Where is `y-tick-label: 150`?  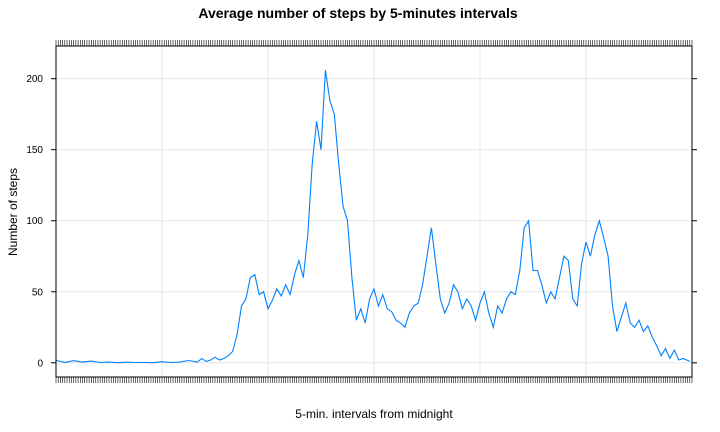
y-tick-label: 150 is located at coordinates (34, 150).